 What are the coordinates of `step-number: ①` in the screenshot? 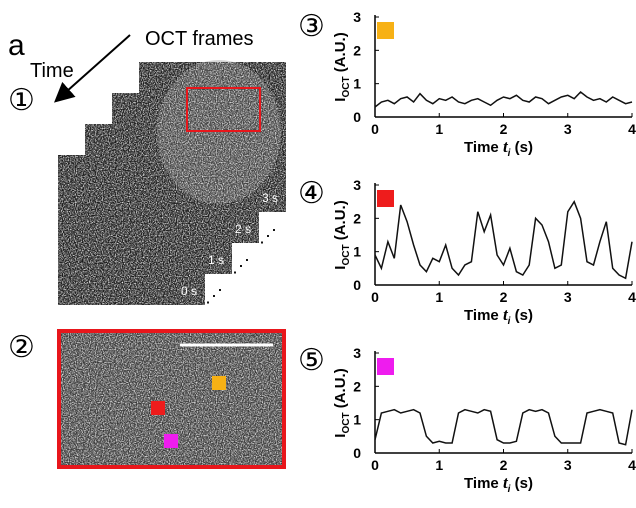 It's located at (21, 100).